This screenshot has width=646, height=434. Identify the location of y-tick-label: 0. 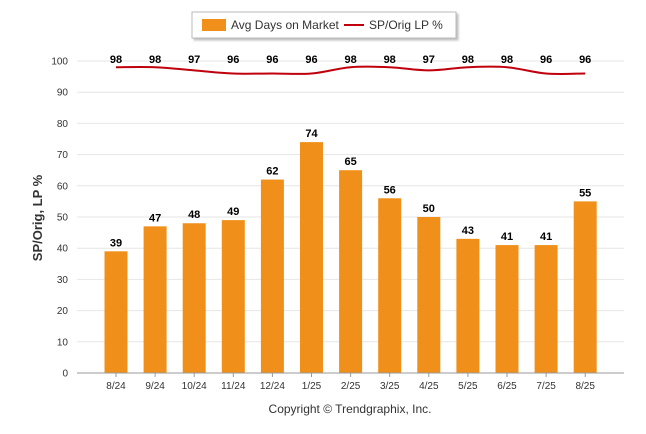
(65, 374).